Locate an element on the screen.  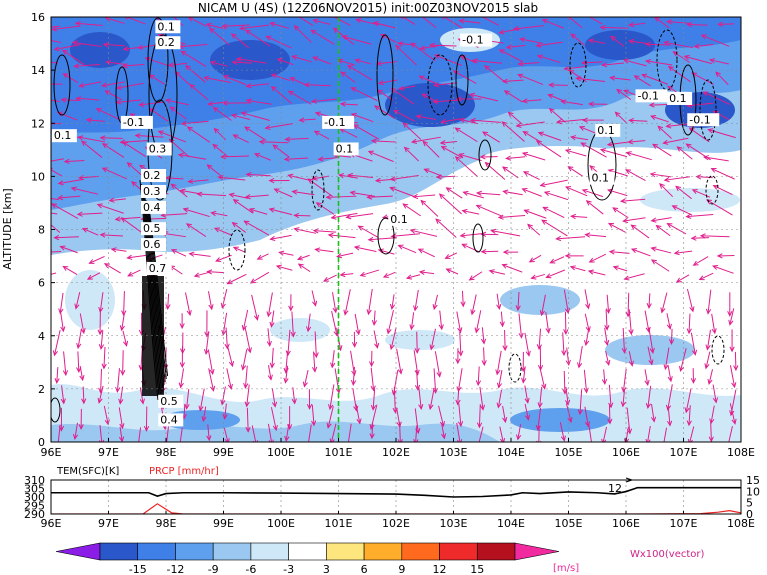
svg-text: -0.1 is located at coordinates (472, 40).